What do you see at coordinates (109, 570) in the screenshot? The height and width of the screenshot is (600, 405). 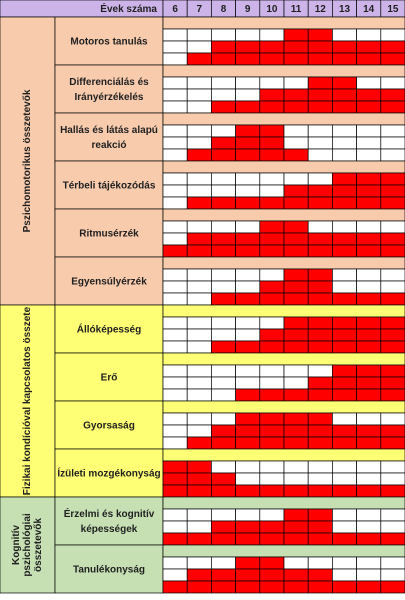 I see `item-label: Tanulékonyság` at bounding box center [109, 570].